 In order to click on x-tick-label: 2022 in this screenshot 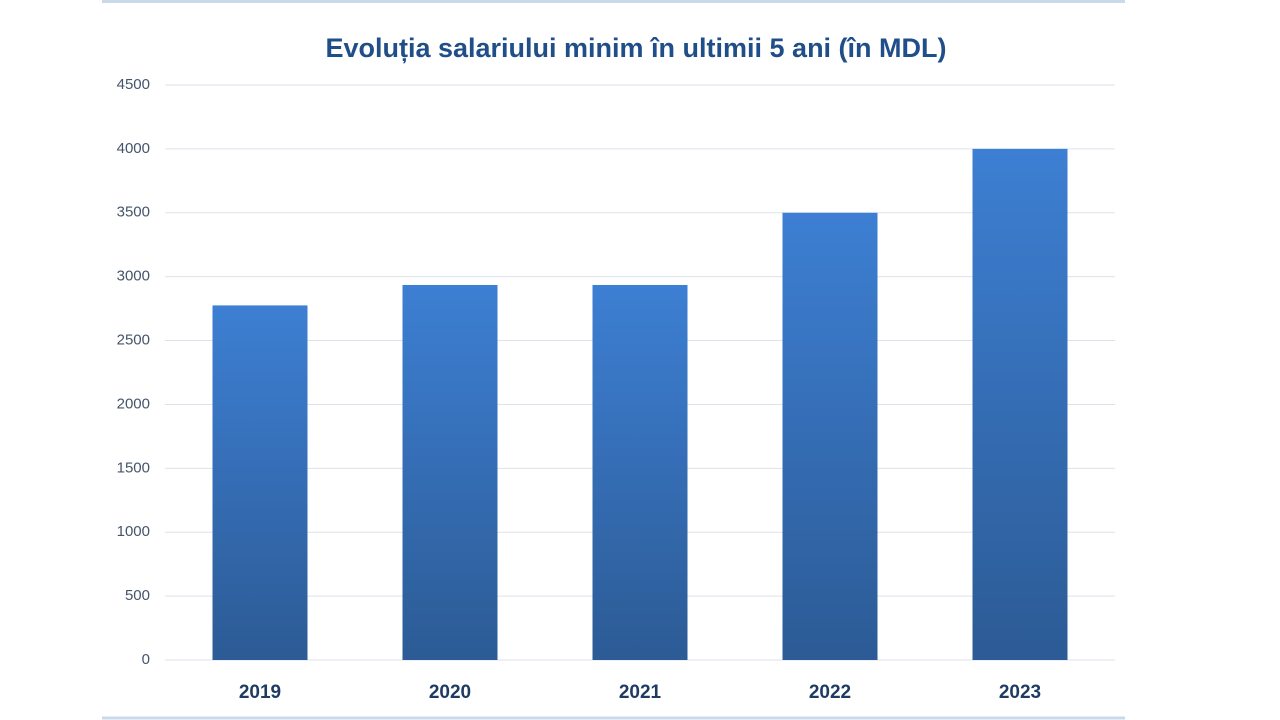, I will do `click(830, 692)`.